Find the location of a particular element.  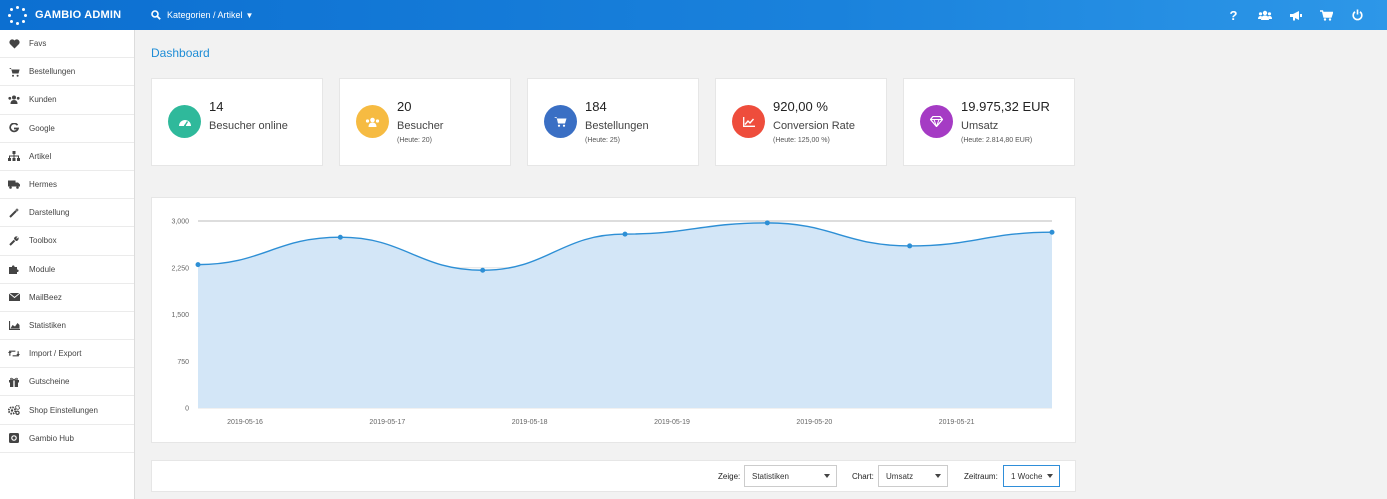

hub-icon is located at coordinates (14, 438).